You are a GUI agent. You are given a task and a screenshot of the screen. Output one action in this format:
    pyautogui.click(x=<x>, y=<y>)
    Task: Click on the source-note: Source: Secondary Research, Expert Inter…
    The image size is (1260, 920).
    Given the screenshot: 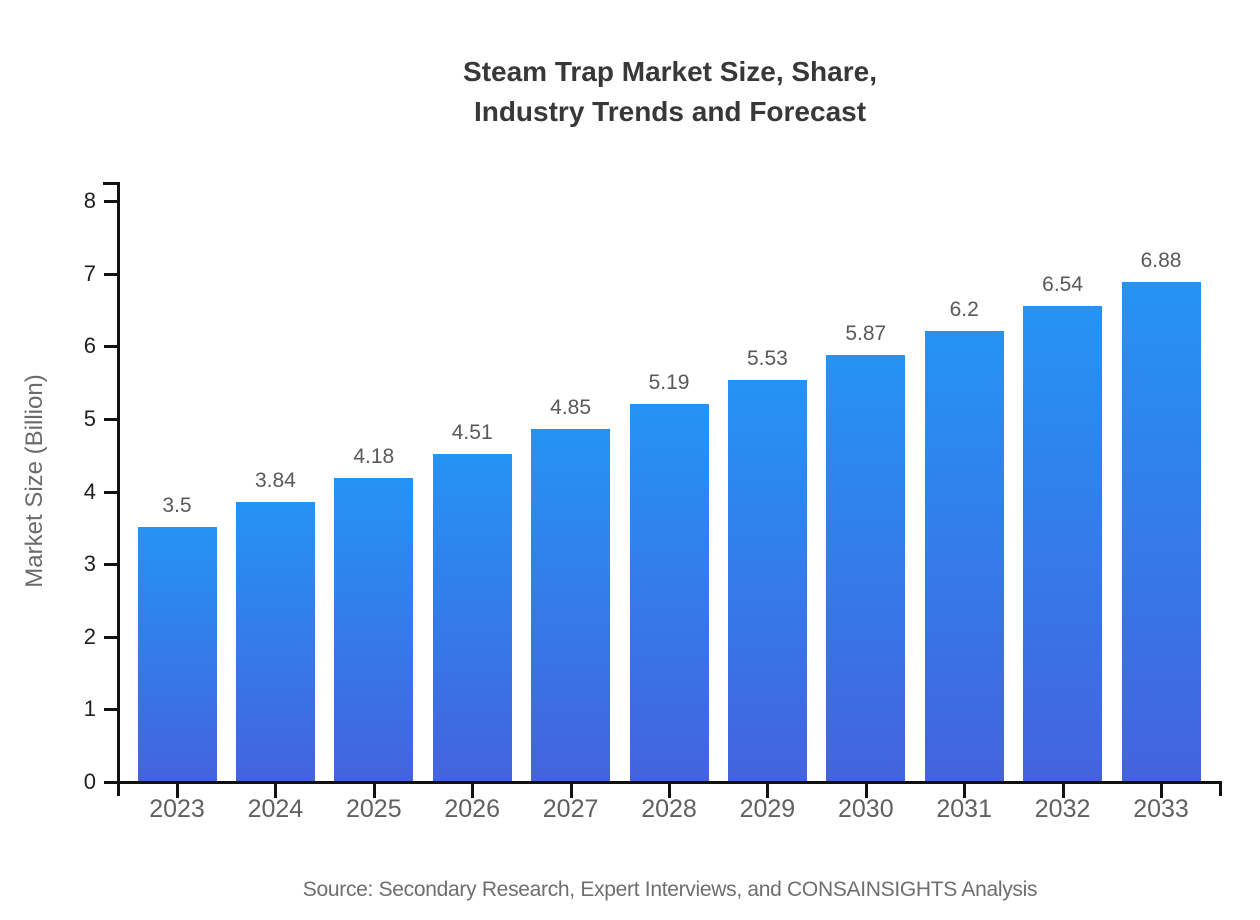 What is the action you would take?
    pyautogui.click(x=670, y=889)
    